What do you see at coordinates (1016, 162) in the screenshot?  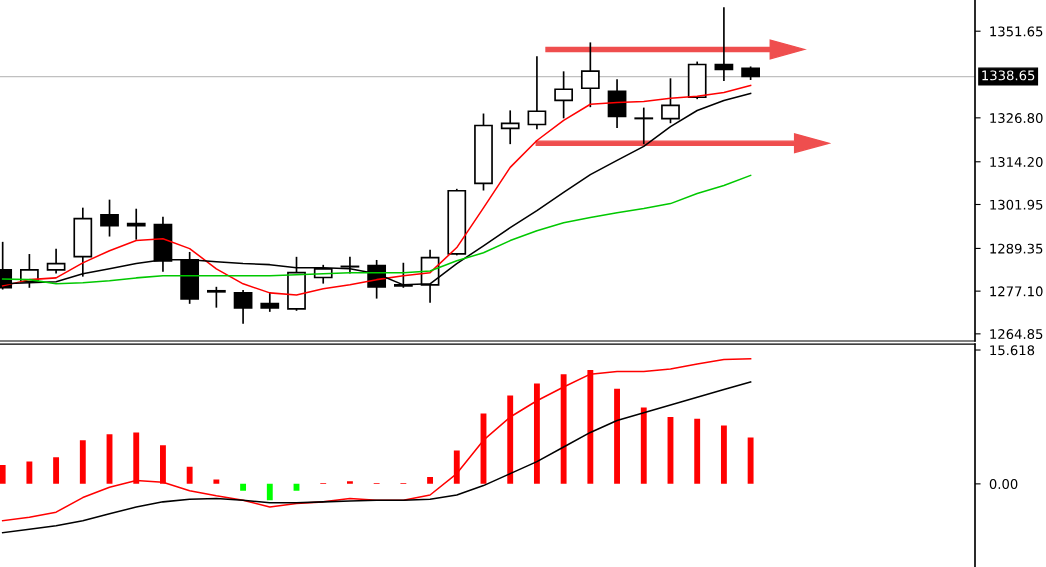 I see `y-tick-label: 1314.20` at bounding box center [1016, 162].